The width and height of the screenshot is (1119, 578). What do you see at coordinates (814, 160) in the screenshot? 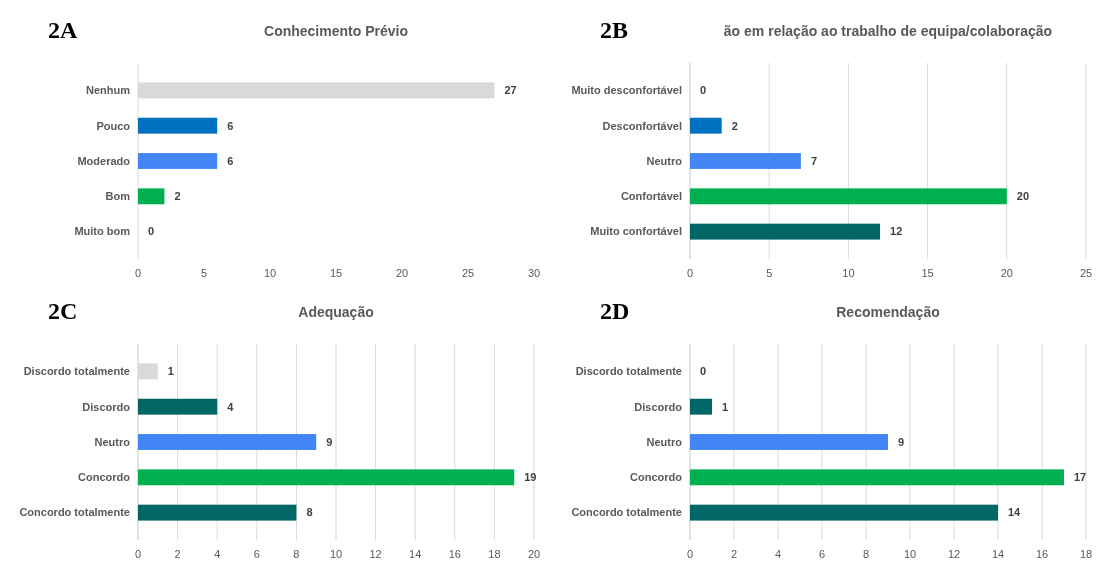
I see `data-label: 7` at bounding box center [814, 160].